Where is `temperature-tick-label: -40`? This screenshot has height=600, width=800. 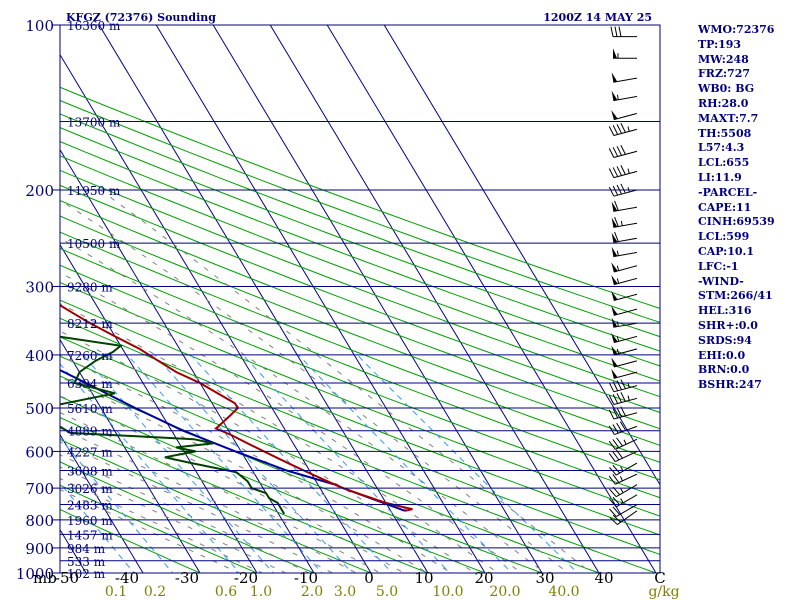 temperature-tick-label: -40 is located at coordinates (127, 578).